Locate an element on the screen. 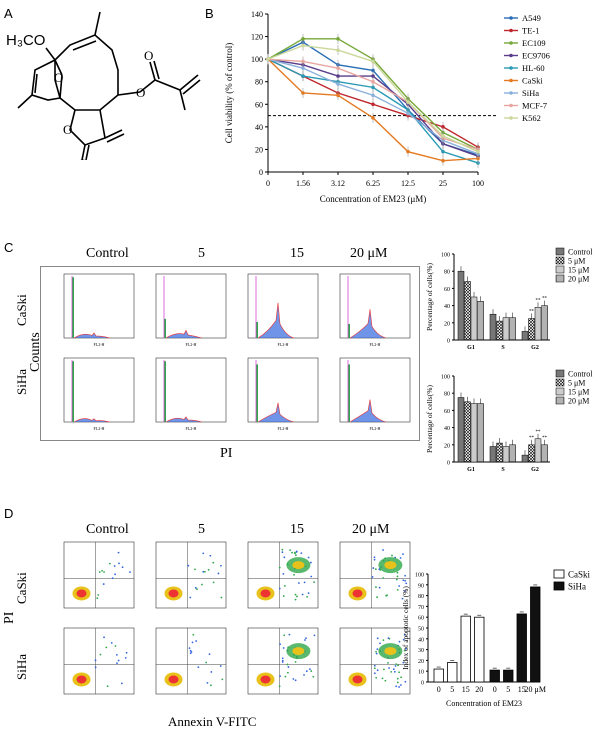 The height and width of the screenshot is (733, 610). cycle-x-axis-label: PI is located at coordinates (226, 453).